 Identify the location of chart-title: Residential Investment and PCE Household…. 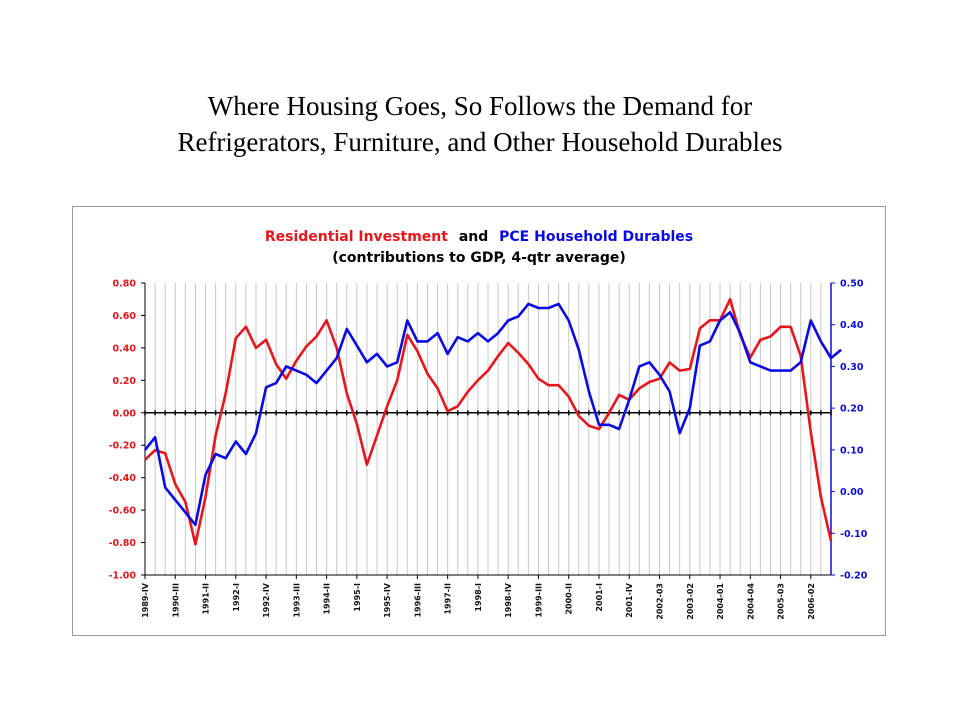
(479, 237).